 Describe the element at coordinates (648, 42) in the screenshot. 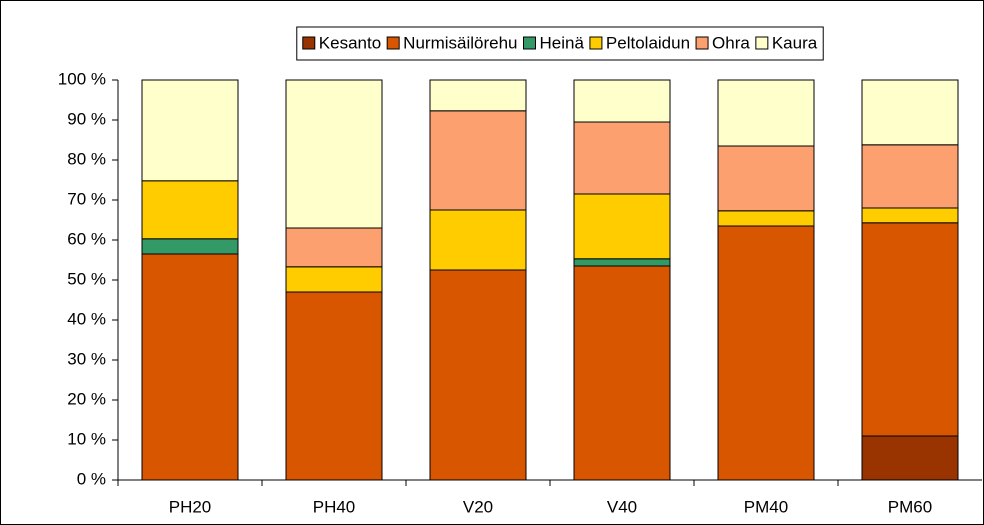

I see `legend-label: Peltolaidun` at that location.